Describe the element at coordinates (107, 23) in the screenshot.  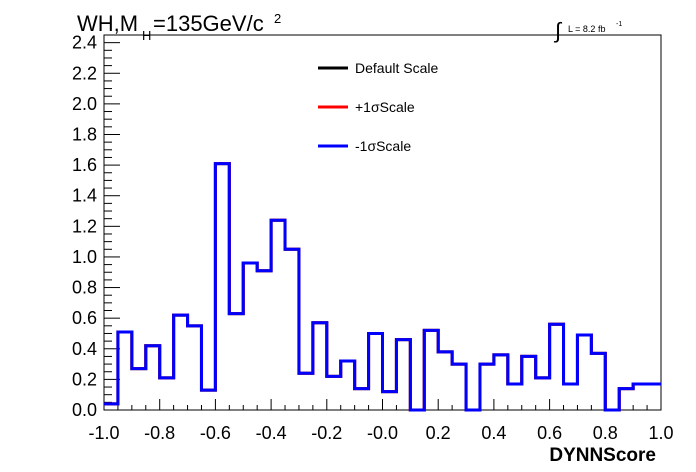
I see `title-main: WH,M` at that location.